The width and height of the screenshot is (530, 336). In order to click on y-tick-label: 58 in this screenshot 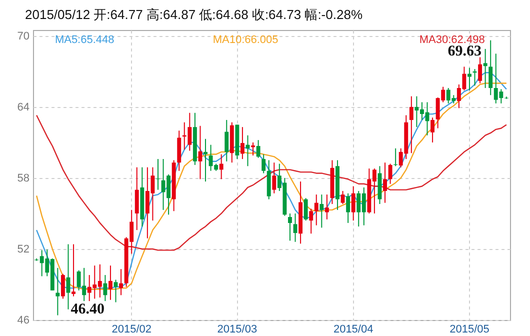, I will do `click(23, 178)`.